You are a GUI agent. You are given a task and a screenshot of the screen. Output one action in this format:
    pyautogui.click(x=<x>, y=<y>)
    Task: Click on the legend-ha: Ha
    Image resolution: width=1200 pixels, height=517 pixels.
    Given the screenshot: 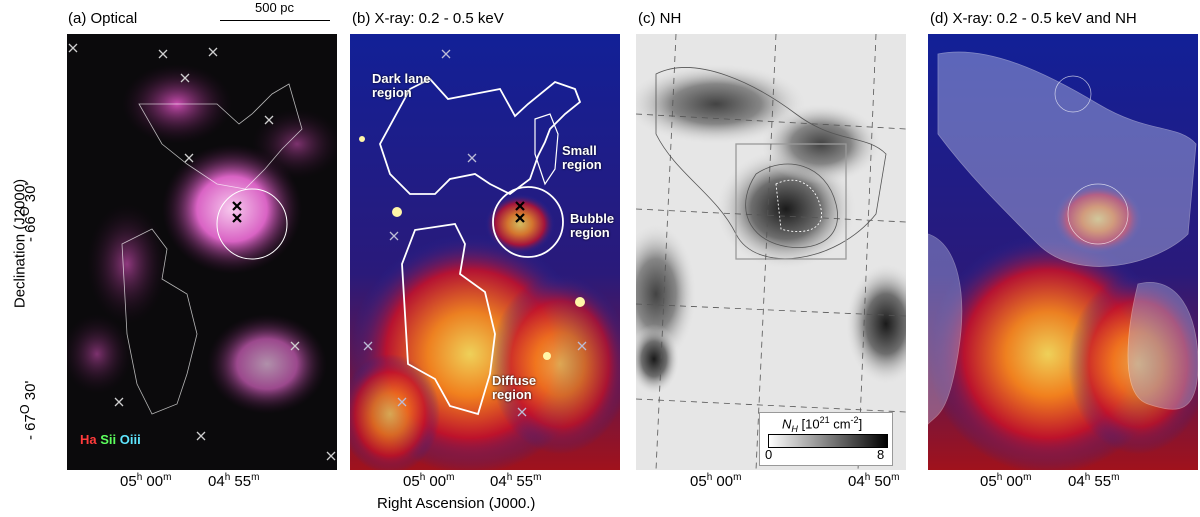 What is the action you would take?
    pyautogui.click(x=88, y=439)
    